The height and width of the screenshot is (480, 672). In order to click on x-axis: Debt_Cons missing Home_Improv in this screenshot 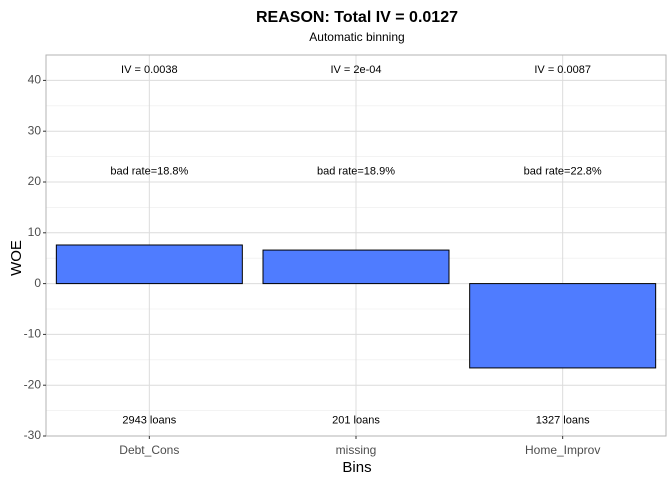, I will do `click(359, 446)`.